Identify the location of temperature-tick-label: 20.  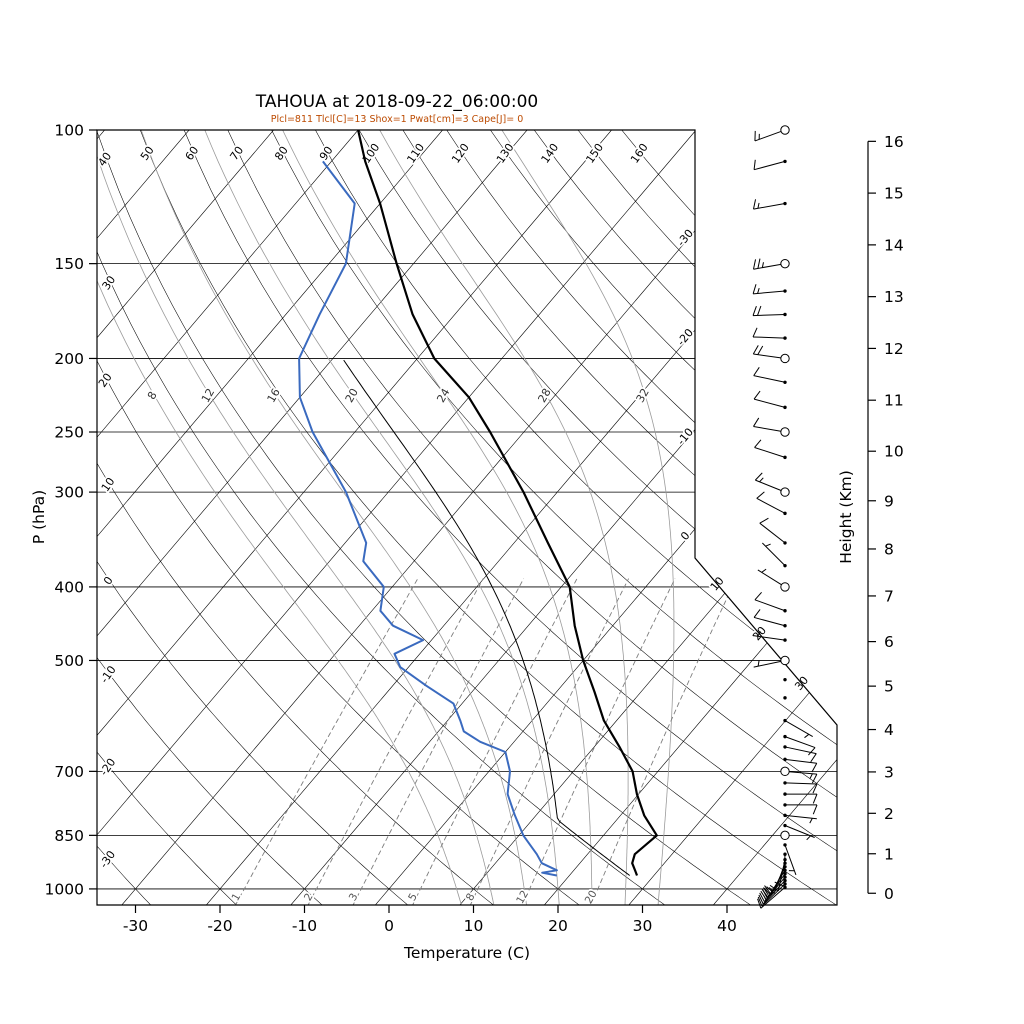
(558, 926).